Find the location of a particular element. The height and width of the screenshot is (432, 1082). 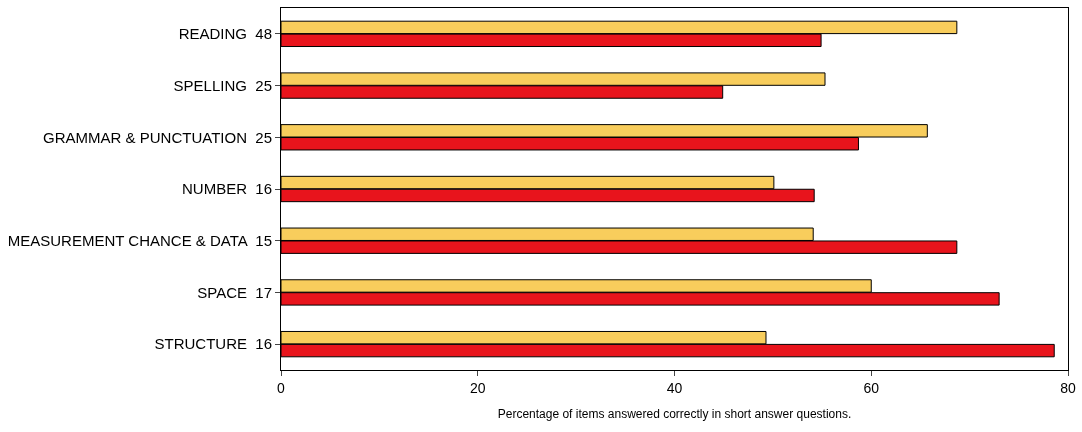

x-tick-label: 0 is located at coordinates (281, 387).